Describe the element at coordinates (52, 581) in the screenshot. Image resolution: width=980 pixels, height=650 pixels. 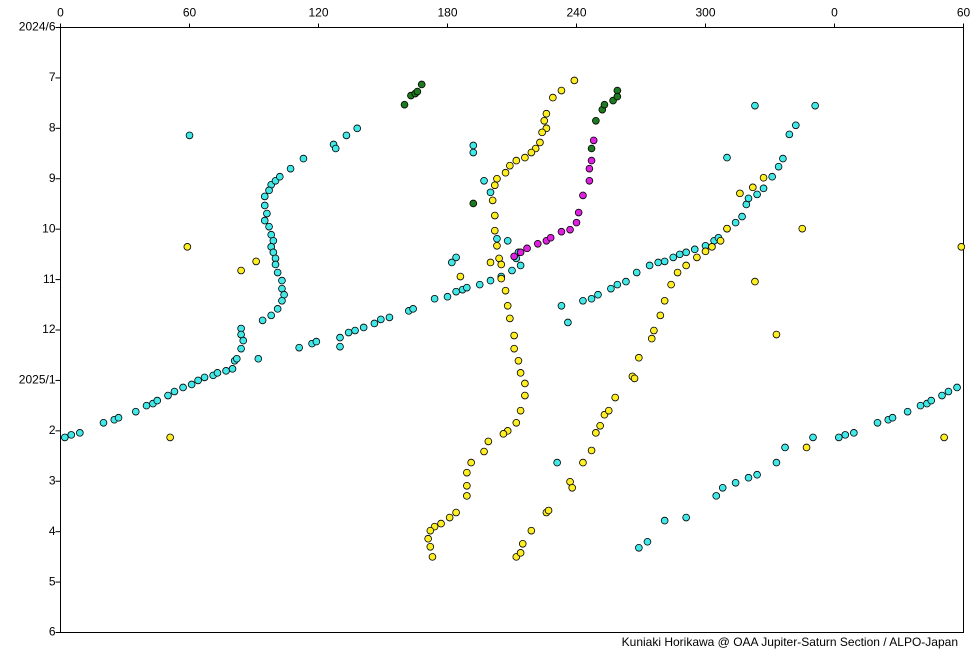
I see `y-tick-label: 5` at that location.